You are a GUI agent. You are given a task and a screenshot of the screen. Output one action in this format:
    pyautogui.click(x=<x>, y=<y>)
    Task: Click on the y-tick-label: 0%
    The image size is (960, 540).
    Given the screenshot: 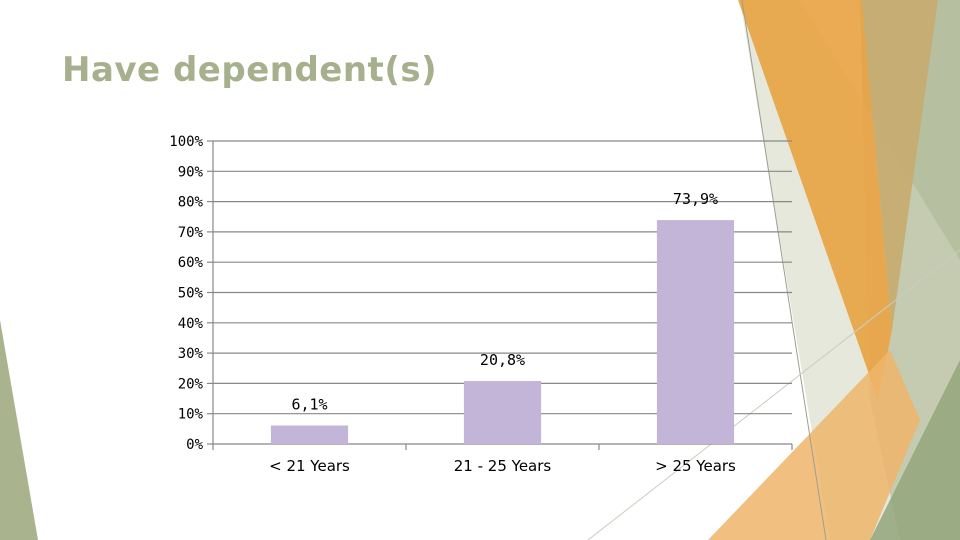 What is the action you would take?
    pyautogui.click(x=194, y=445)
    